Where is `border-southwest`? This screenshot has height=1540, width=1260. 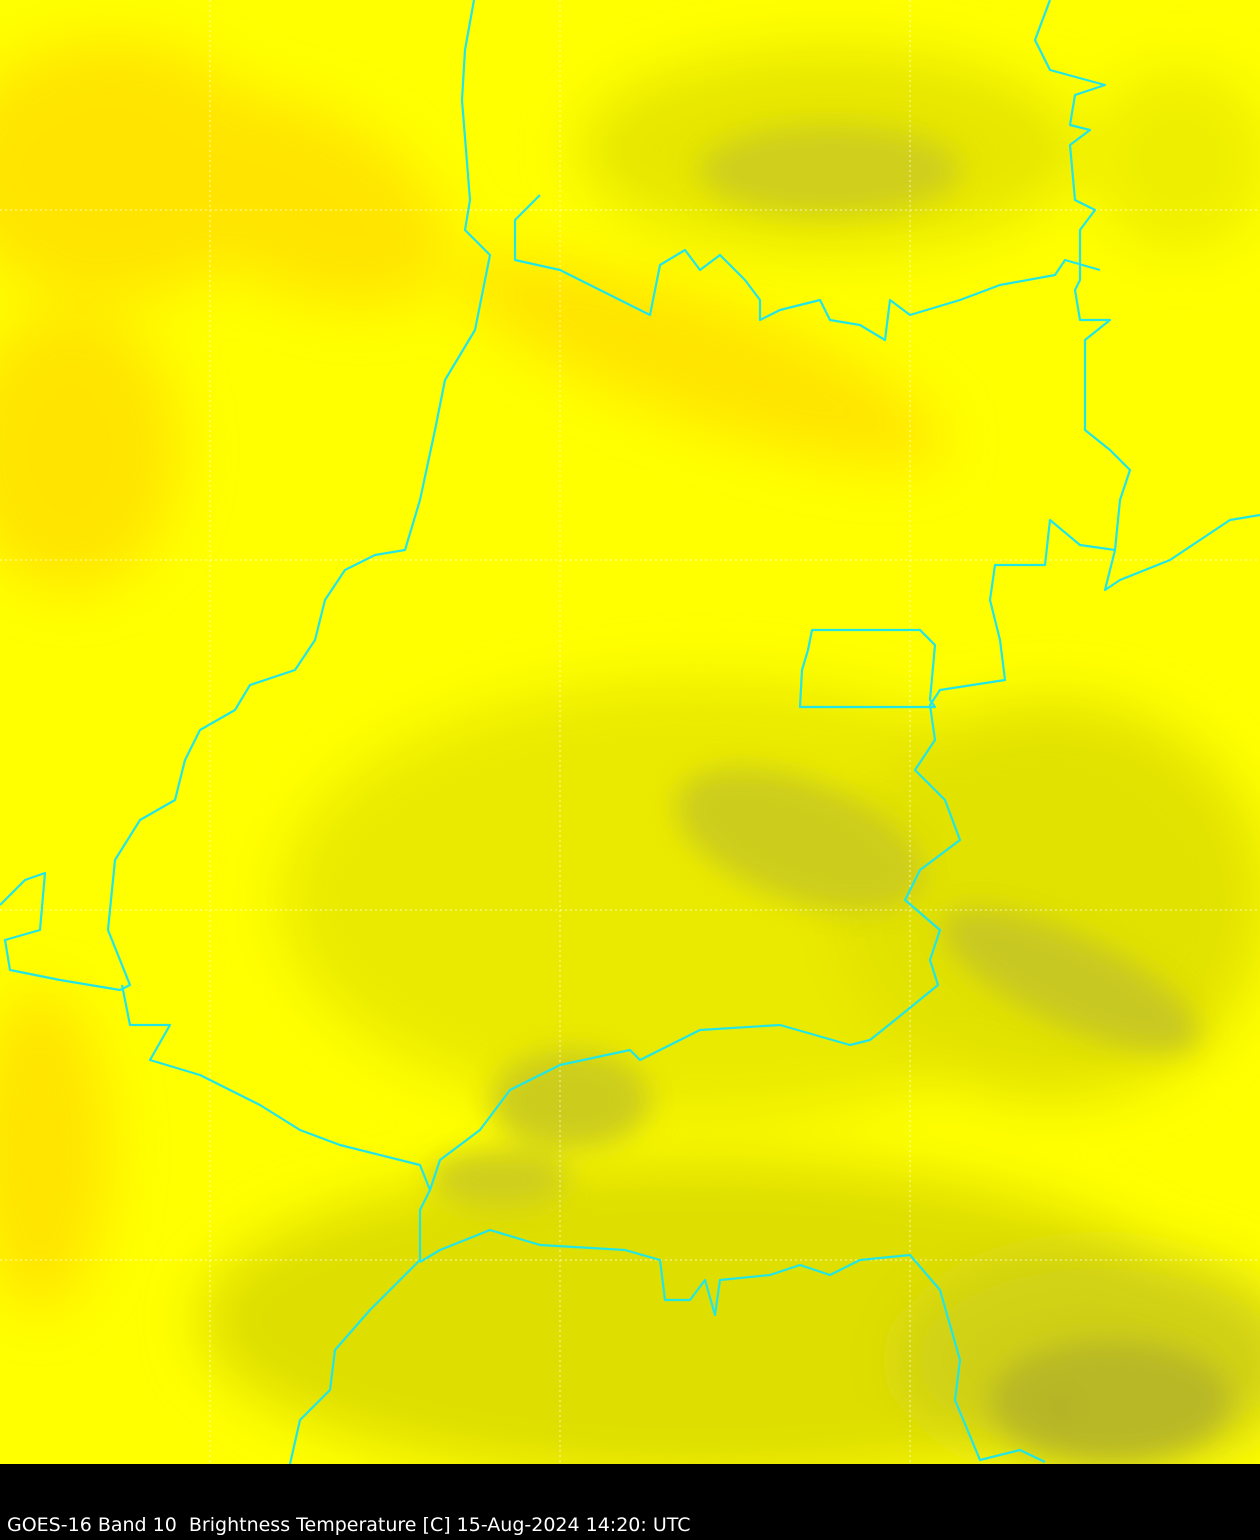
border-southwest is located at coordinates (276, 1087).